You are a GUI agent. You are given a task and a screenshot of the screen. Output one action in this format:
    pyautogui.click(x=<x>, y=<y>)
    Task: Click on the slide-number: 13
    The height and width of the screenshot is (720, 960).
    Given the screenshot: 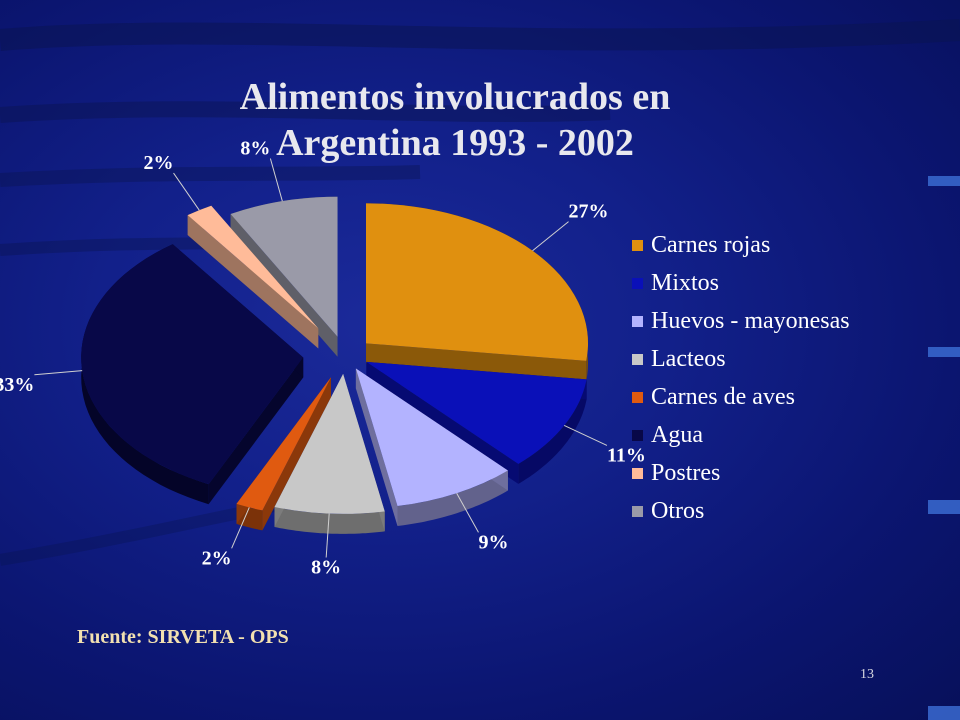 What is the action you would take?
    pyautogui.click(x=867, y=674)
    